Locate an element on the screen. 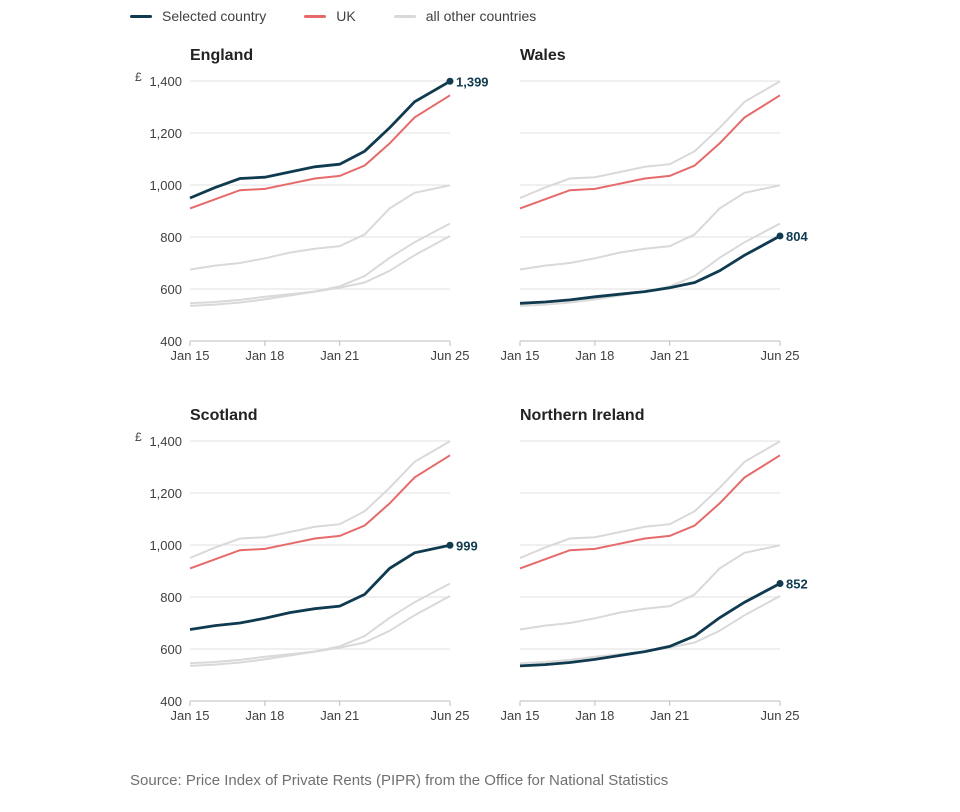 The width and height of the screenshot is (960, 812). legend-item-selected: Selected country is located at coordinates (198, 16).